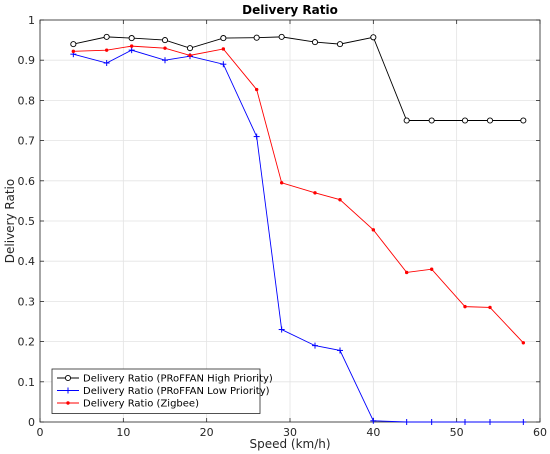  I want to click on y-tick-label: 0.5, so click(27, 221).